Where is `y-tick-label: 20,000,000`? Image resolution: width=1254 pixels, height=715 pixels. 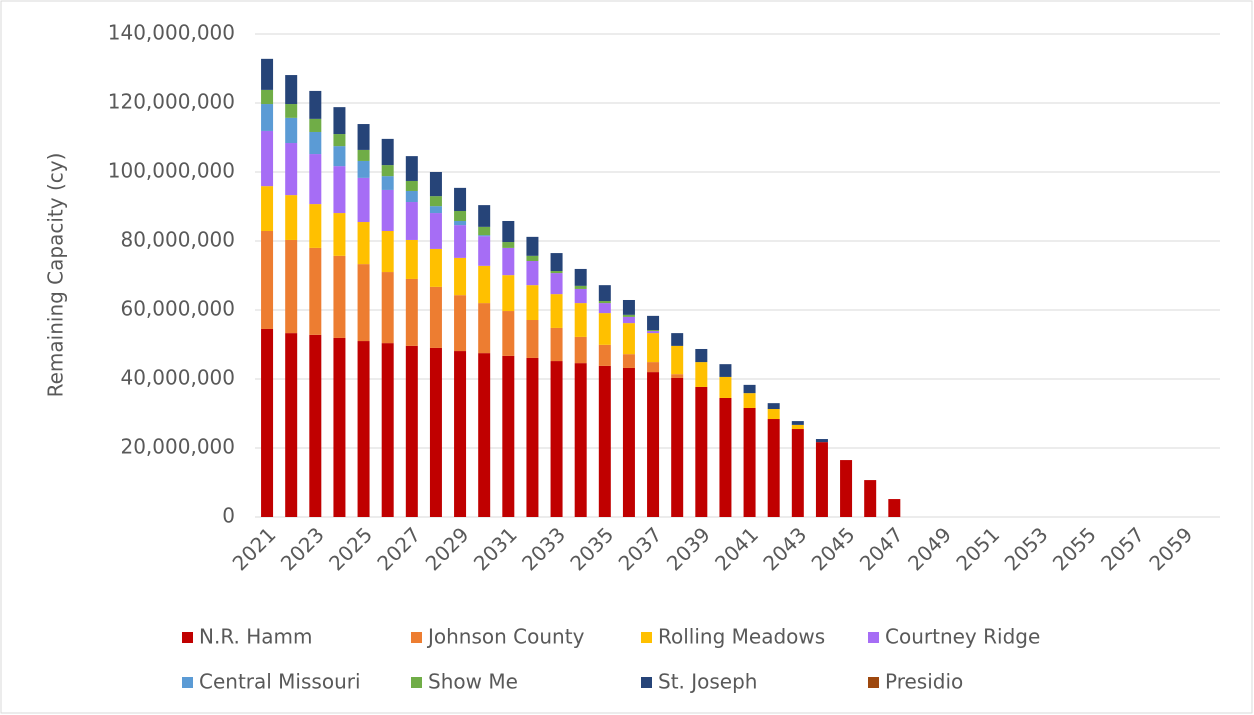
y-tick-label: 20,000,000 is located at coordinates (177, 447).